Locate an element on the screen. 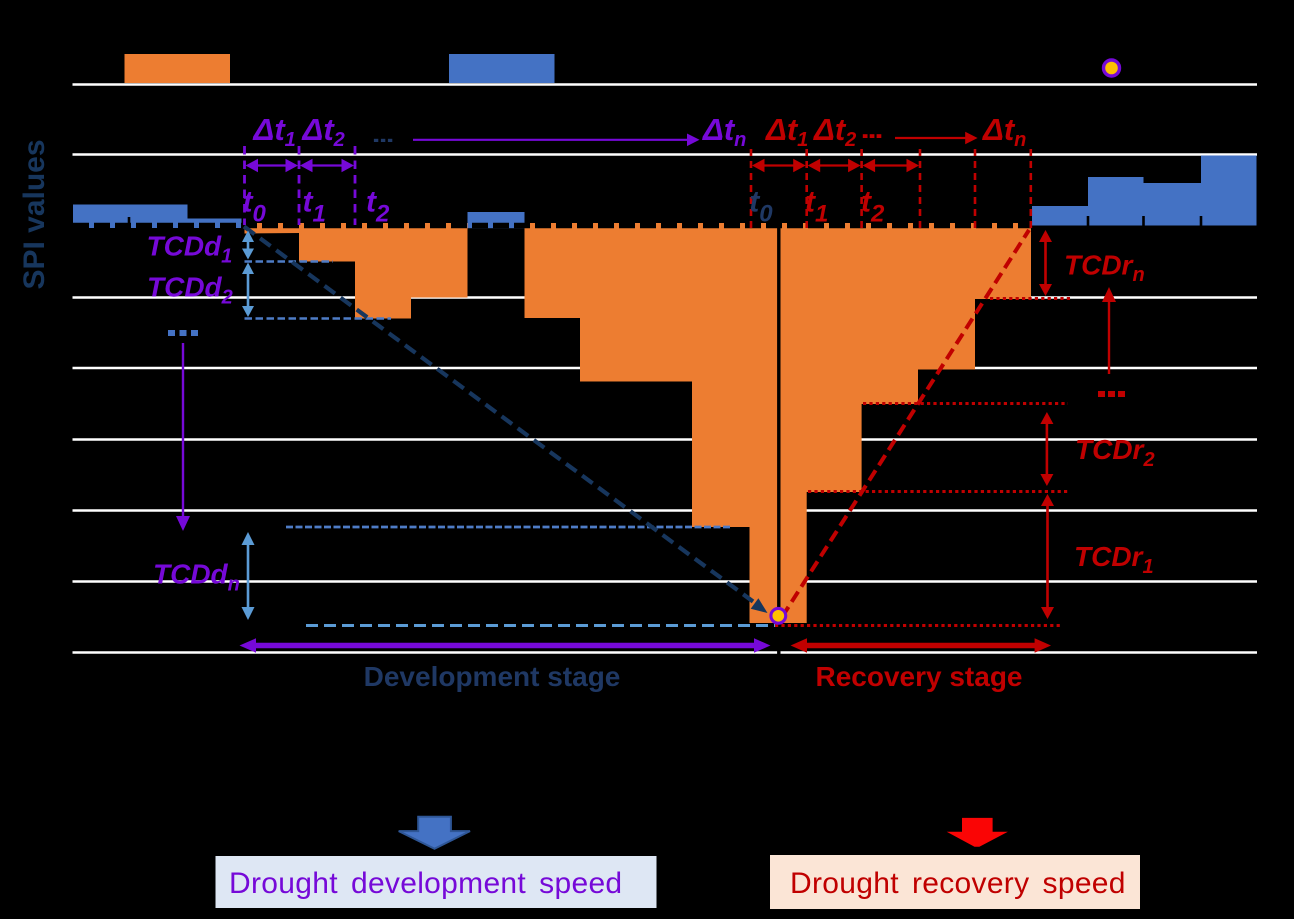 Image resolution: width=1294 pixels, height=919 pixels. svg-text: TCDd1 is located at coordinates (190, 249).